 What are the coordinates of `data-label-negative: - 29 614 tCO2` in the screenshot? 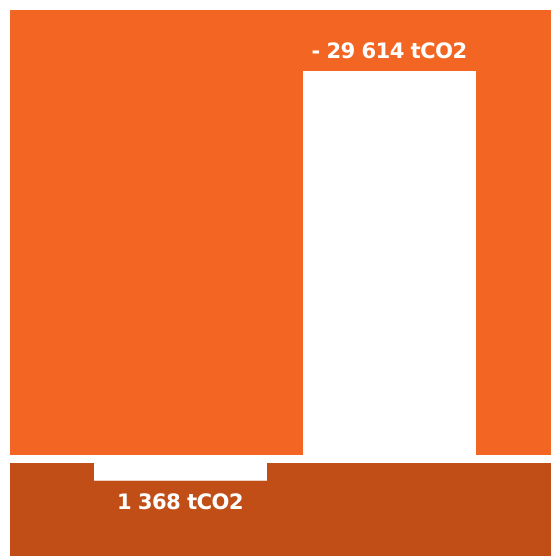 It's located at (388, 51).